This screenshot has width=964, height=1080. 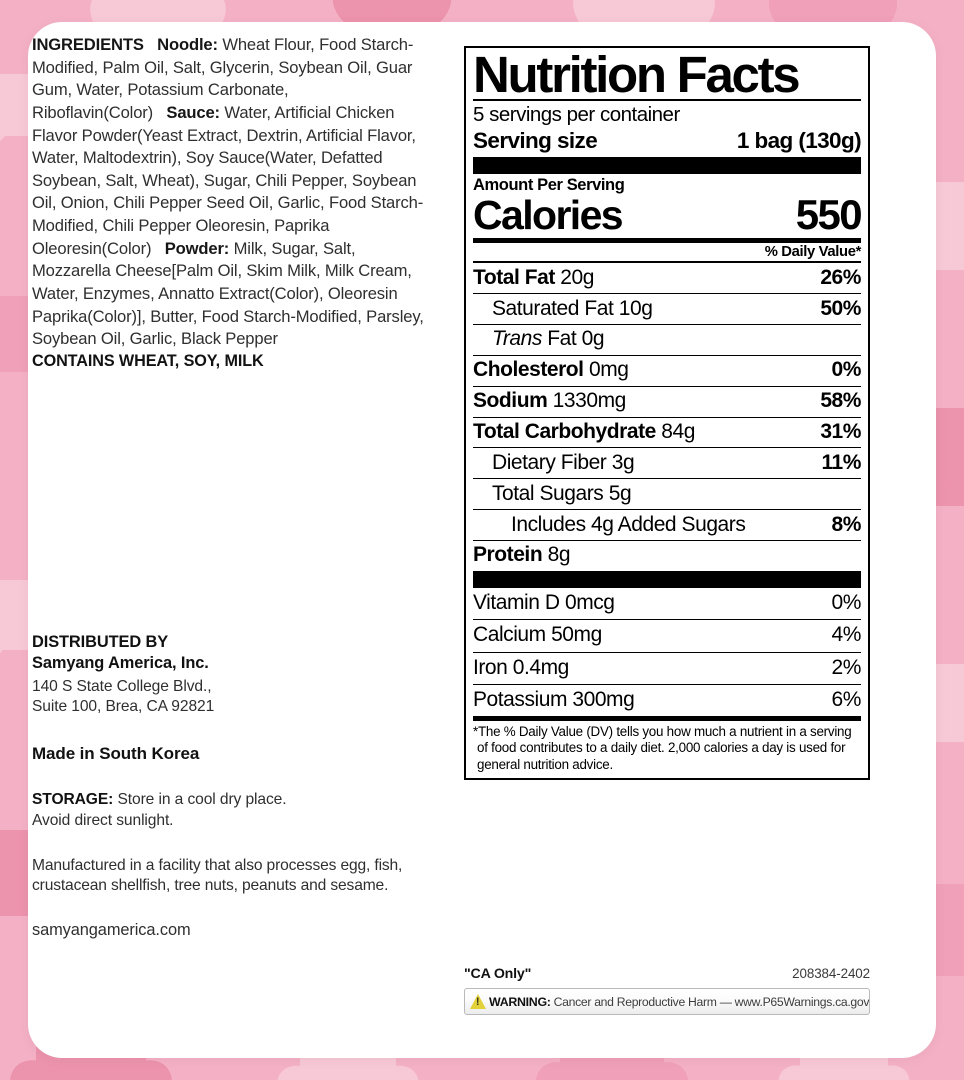 What do you see at coordinates (564, 432) in the screenshot?
I see `nutrient-name: Total Carbohydrate` at bounding box center [564, 432].